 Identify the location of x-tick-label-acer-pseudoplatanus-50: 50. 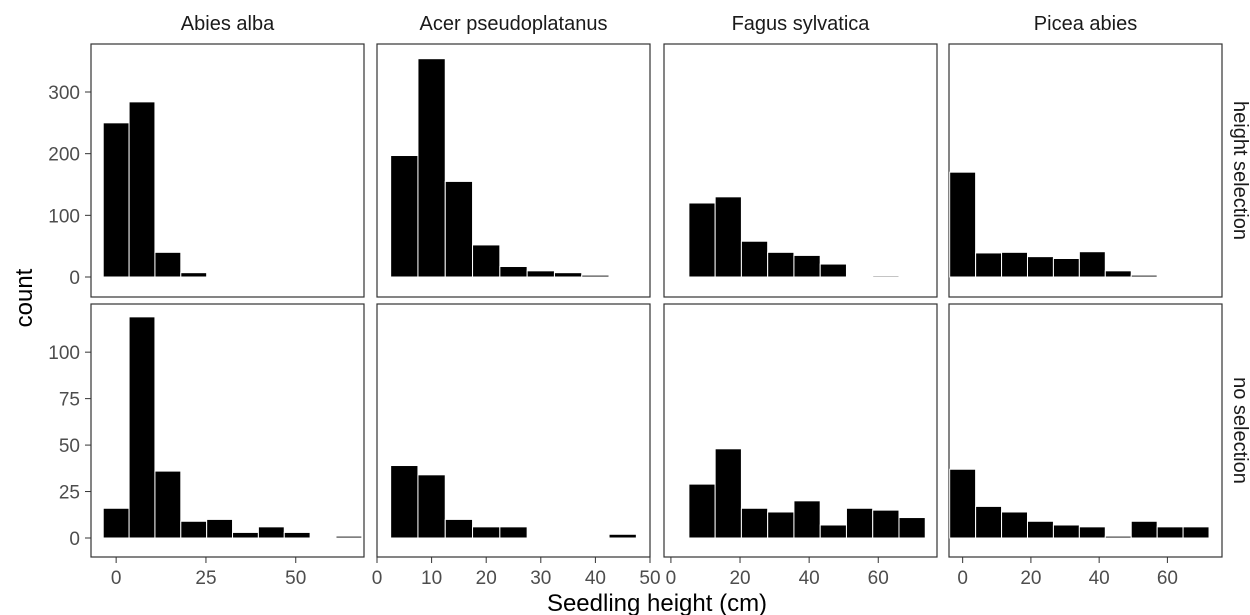
(649, 578).